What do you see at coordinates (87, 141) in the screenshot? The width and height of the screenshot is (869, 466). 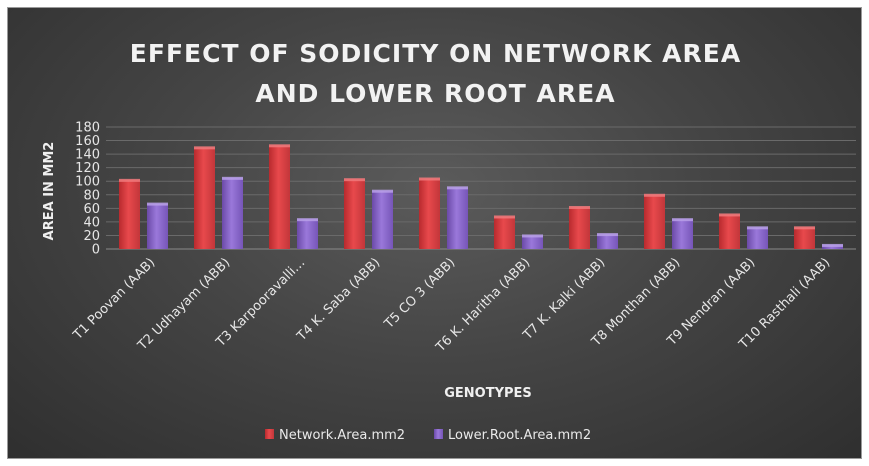 I see `y-tick-label: 160` at bounding box center [87, 141].